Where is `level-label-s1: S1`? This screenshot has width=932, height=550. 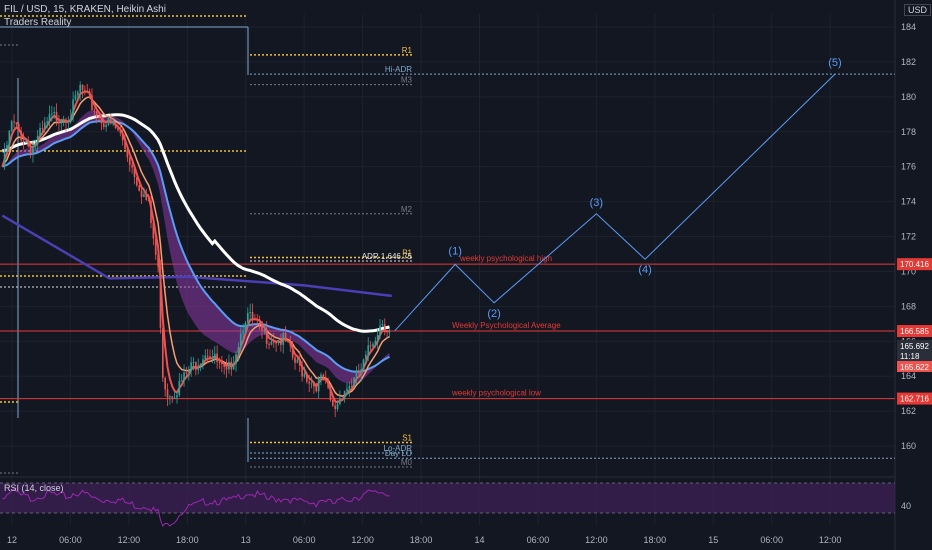
level-label-s1: S1 is located at coordinates (407, 438).